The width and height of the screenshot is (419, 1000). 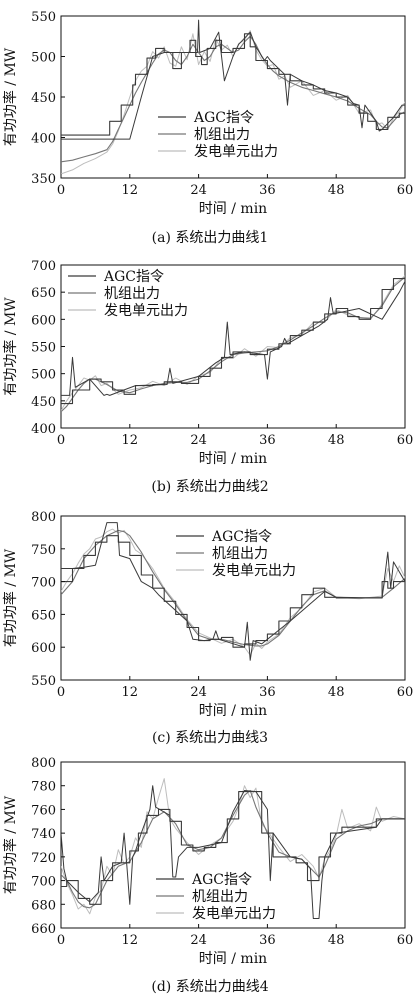 What do you see at coordinates (43, 858) in the screenshot?
I see `y-tick-label: 720` at bounding box center [43, 858].